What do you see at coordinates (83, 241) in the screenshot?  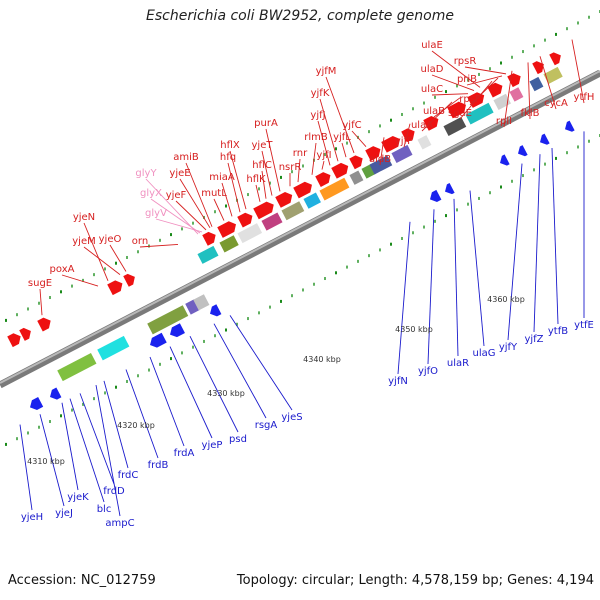 I see `gene-label: yjeM` at bounding box center [83, 241].